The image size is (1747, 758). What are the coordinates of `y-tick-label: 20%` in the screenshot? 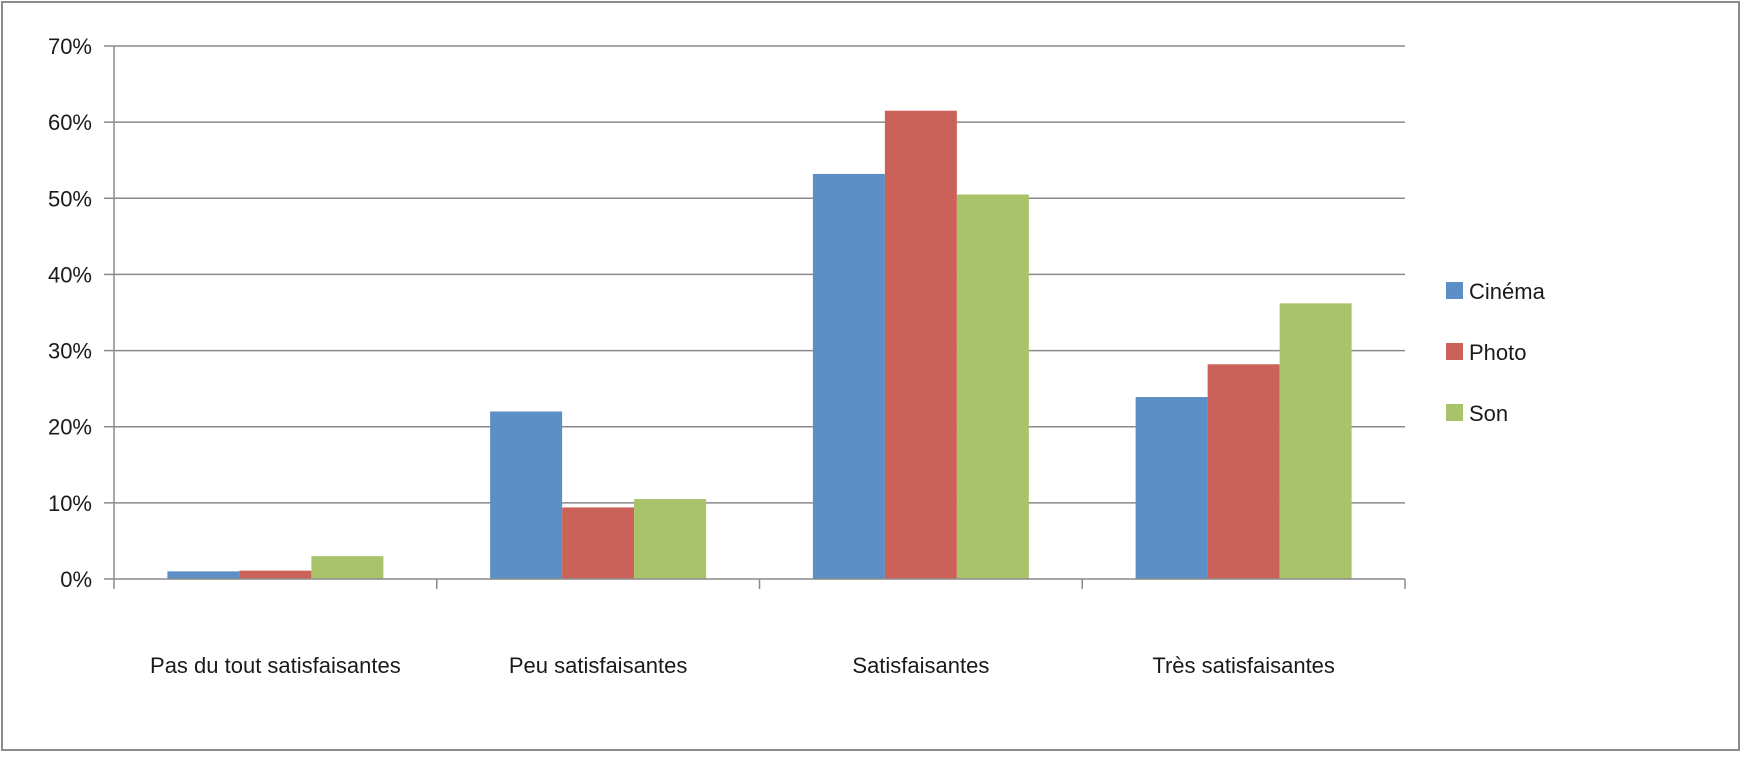 It's located at (70, 427).